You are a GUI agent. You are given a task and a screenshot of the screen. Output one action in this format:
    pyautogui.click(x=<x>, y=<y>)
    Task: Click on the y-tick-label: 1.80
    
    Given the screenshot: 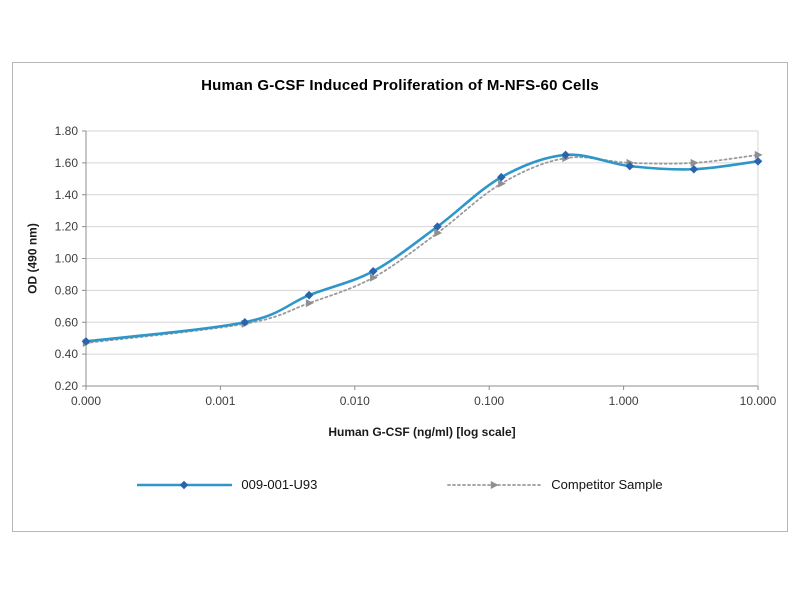 What is the action you would take?
    pyautogui.click(x=67, y=131)
    